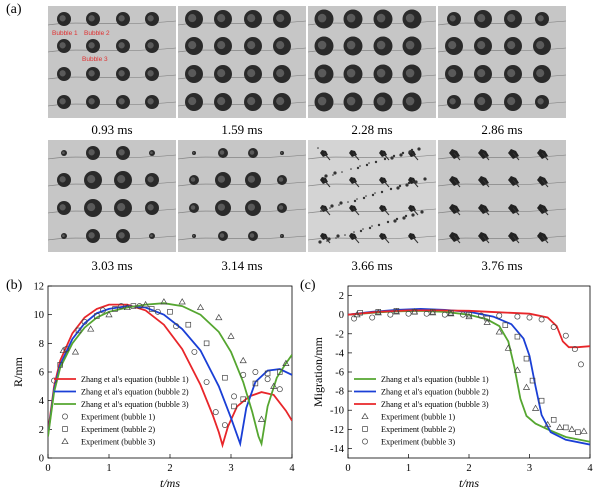  I want to click on y-tick-label: -14, so click(337, 449).